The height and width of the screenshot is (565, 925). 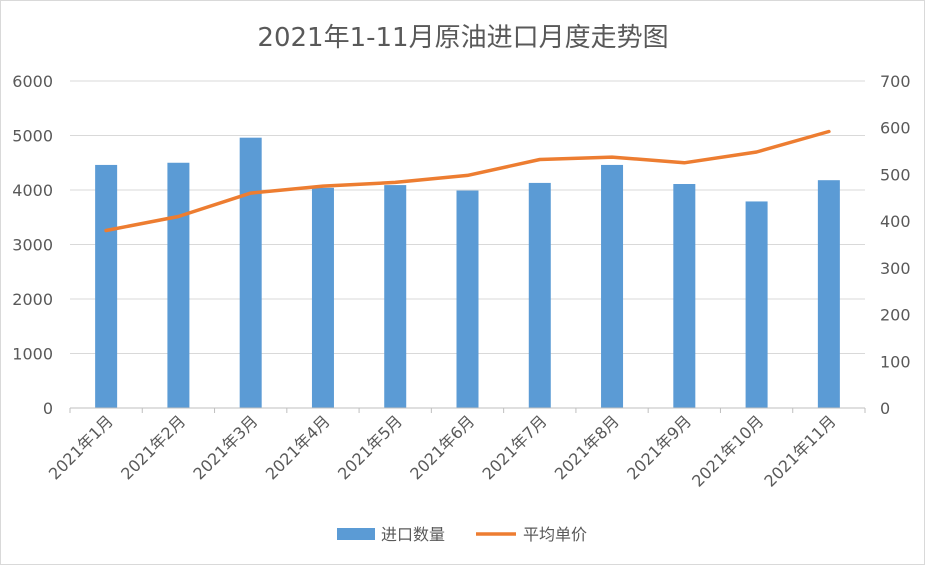 I want to click on y-right-tick-label: 300, so click(x=895, y=268).